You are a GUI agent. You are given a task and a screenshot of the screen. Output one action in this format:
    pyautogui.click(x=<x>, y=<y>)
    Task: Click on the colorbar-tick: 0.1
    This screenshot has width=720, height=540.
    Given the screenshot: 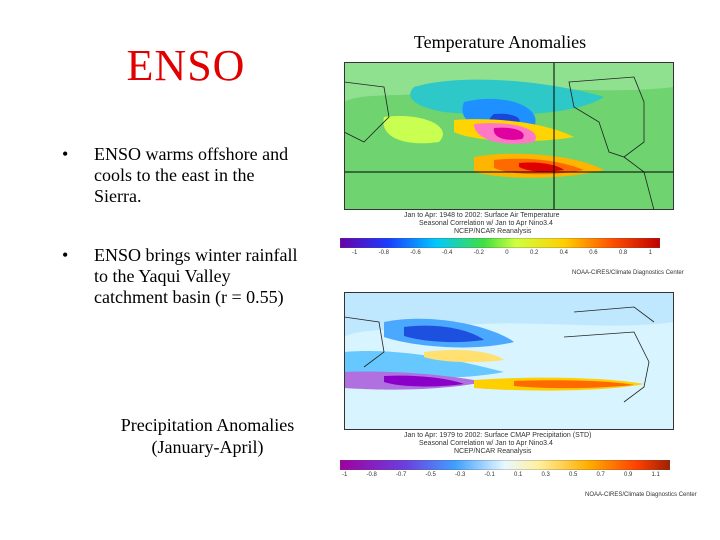 What is the action you would take?
    pyautogui.click(x=518, y=475)
    